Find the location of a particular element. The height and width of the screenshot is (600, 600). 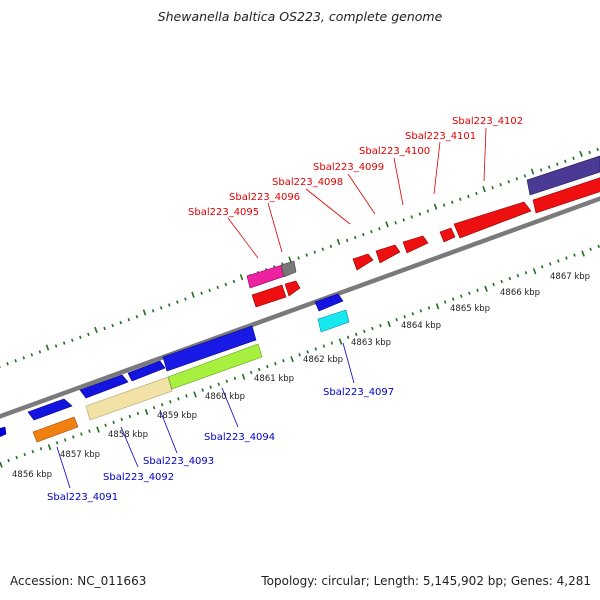

gene-label-4094: Sbal223_4094 is located at coordinates (239, 437).